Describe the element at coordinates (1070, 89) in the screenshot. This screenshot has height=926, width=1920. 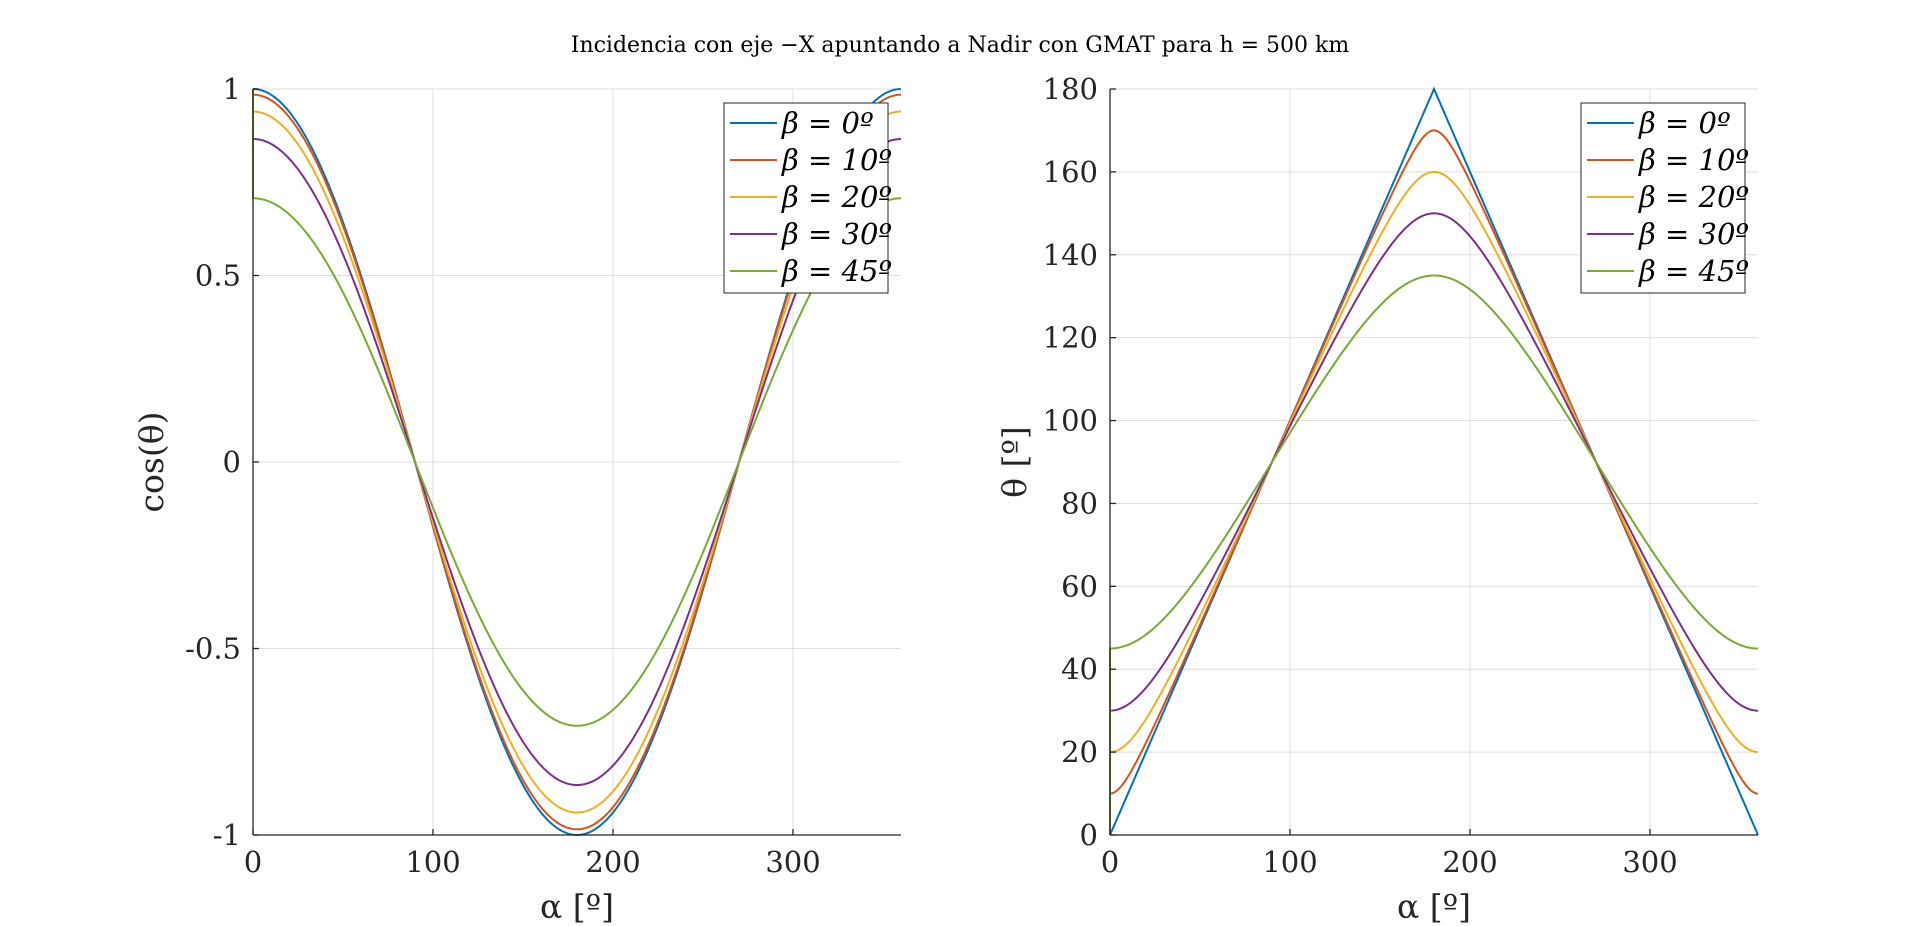
I see `y-tick-label: 180` at that location.